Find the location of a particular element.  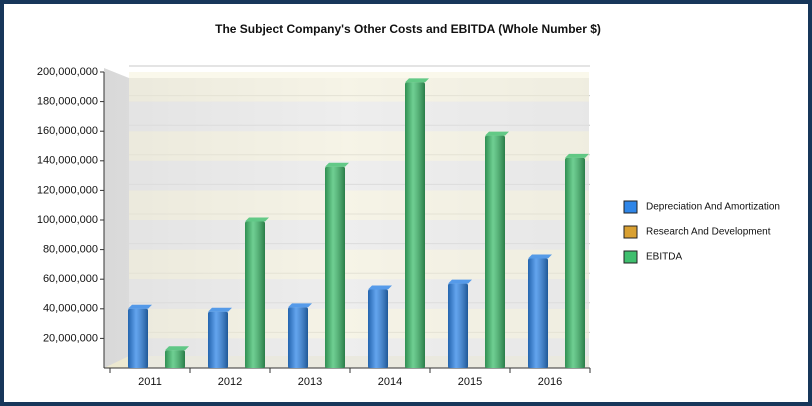

y-tick-label: 120,000,000 is located at coordinates (67, 190).